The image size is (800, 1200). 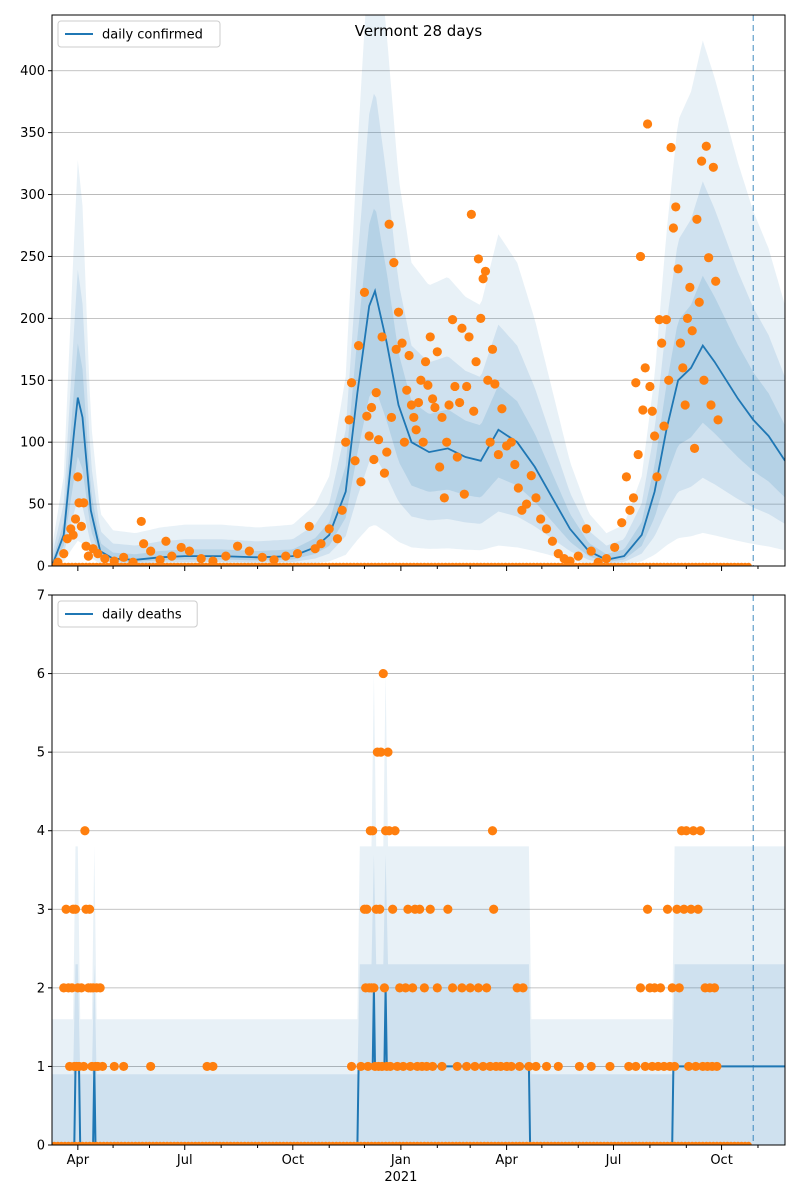 I want to click on y-tick-label: 250, so click(x=32, y=257).